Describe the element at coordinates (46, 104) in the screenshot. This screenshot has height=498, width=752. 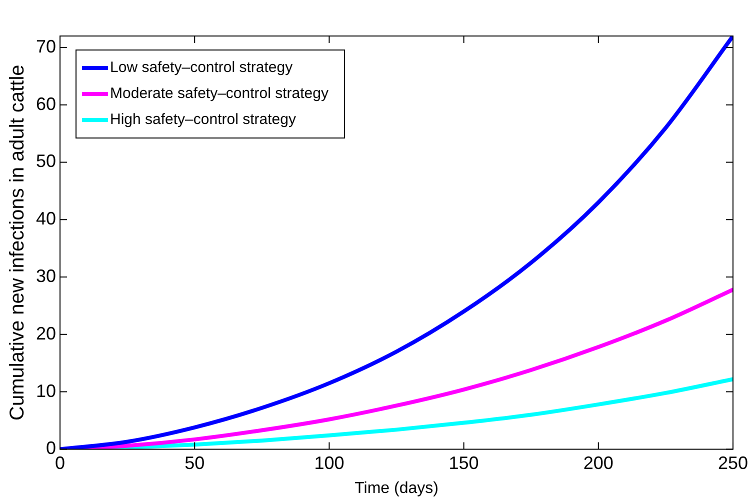
I see `y-tick-label: 60` at that location.